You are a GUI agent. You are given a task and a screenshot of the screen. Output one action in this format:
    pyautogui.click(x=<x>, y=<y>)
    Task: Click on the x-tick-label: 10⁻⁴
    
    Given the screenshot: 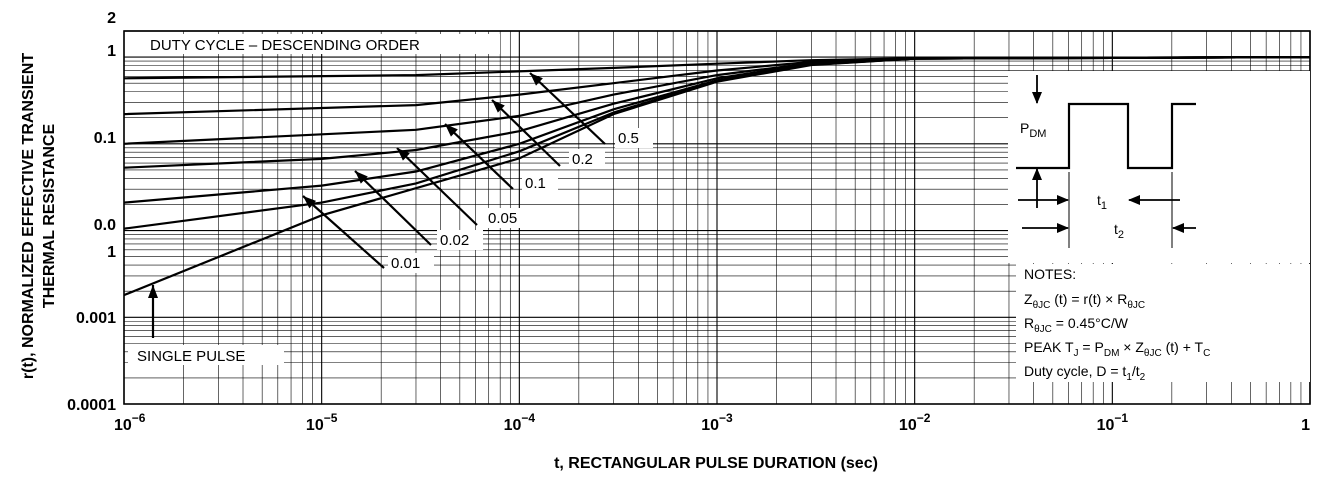 What is the action you would take?
    pyautogui.click(x=520, y=422)
    